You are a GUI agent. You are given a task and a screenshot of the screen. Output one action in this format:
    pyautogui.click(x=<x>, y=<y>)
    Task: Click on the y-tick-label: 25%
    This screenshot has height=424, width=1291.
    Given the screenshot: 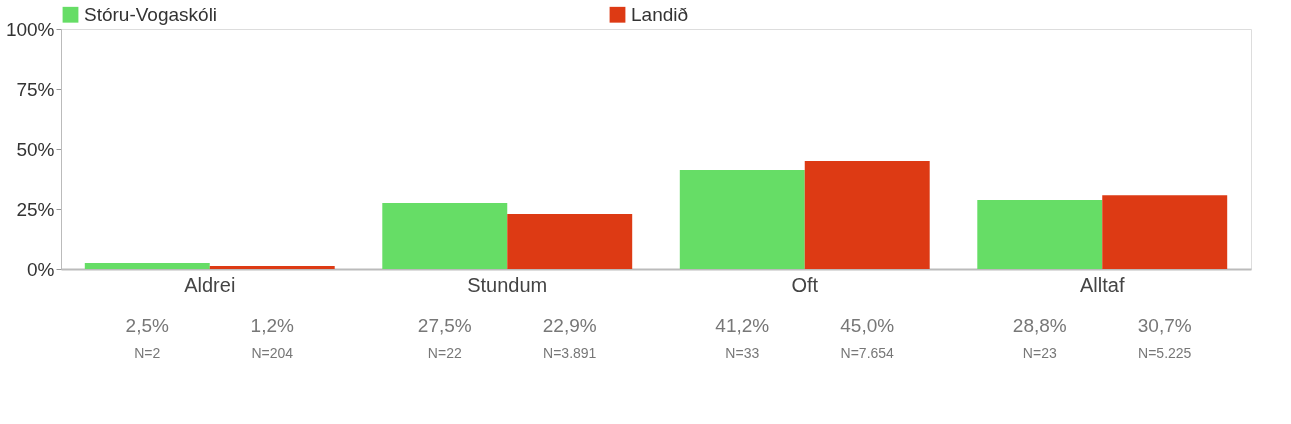 What is the action you would take?
    pyautogui.click(x=35, y=209)
    